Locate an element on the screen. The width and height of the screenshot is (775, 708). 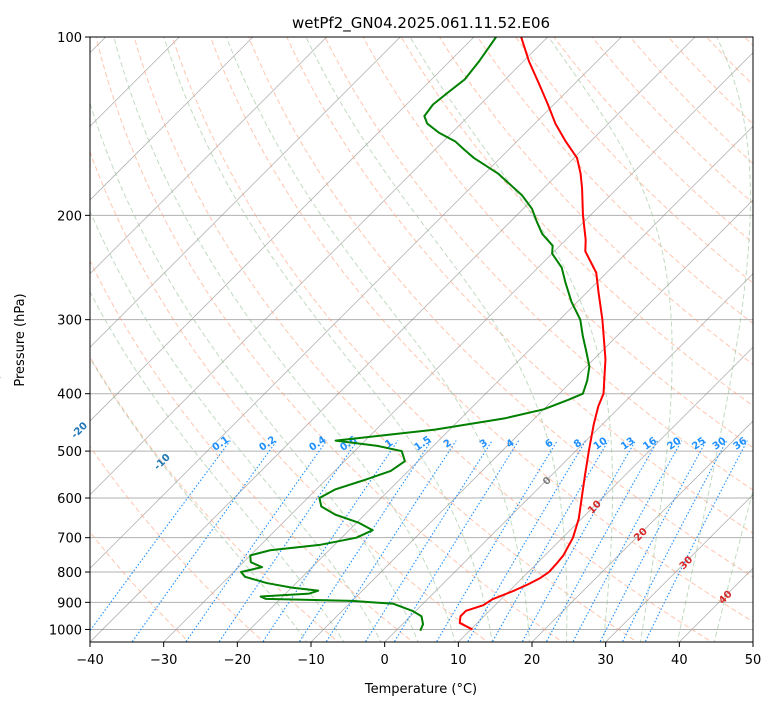
x-tick-label: 20 is located at coordinates (532, 660).